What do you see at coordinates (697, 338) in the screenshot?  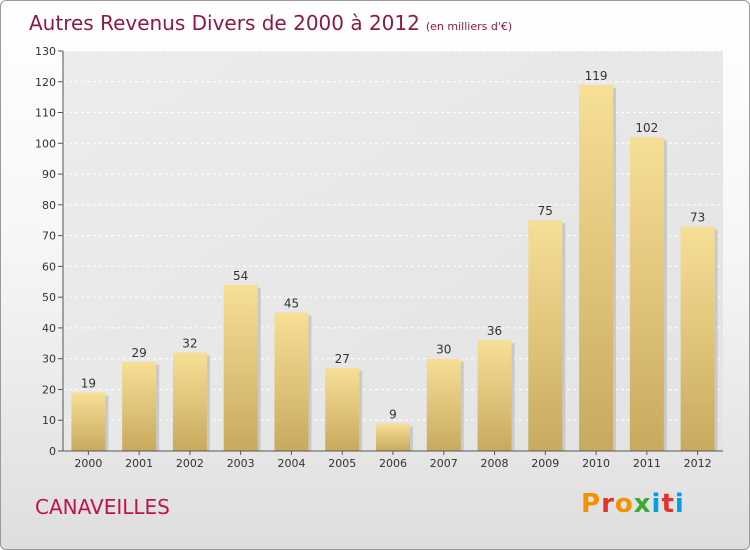 I see `bar-2012` at bounding box center [697, 338].